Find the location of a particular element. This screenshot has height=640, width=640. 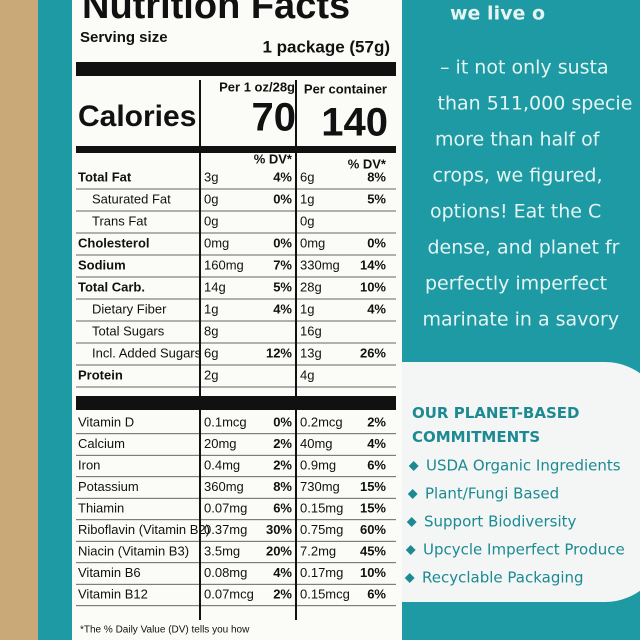

amount: 40mg is located at coordinates (316, 443).